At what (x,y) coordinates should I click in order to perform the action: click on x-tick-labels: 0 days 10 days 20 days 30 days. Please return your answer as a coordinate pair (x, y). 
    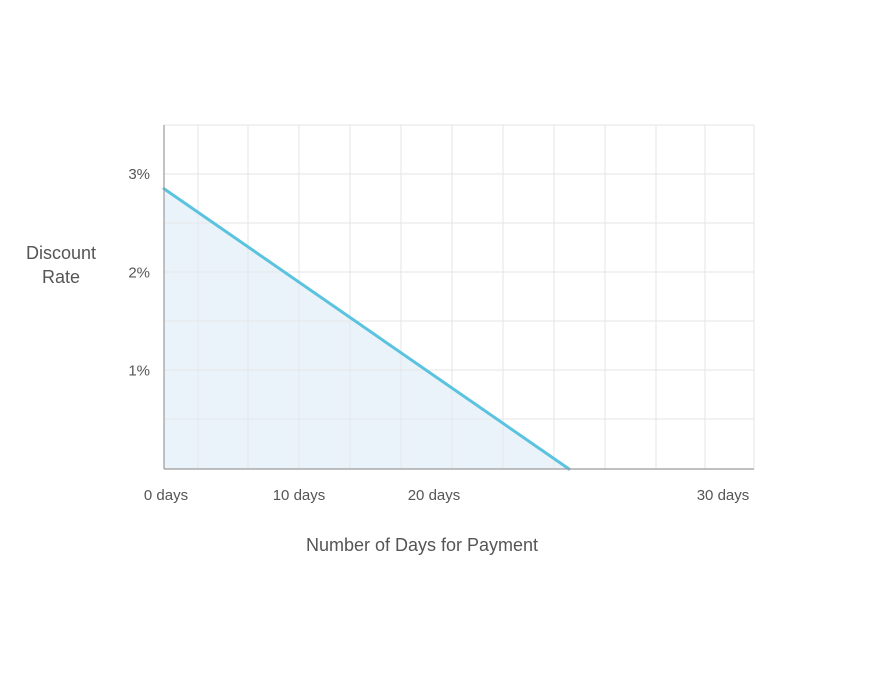
    Looking at the image, I should click on (446, 495).